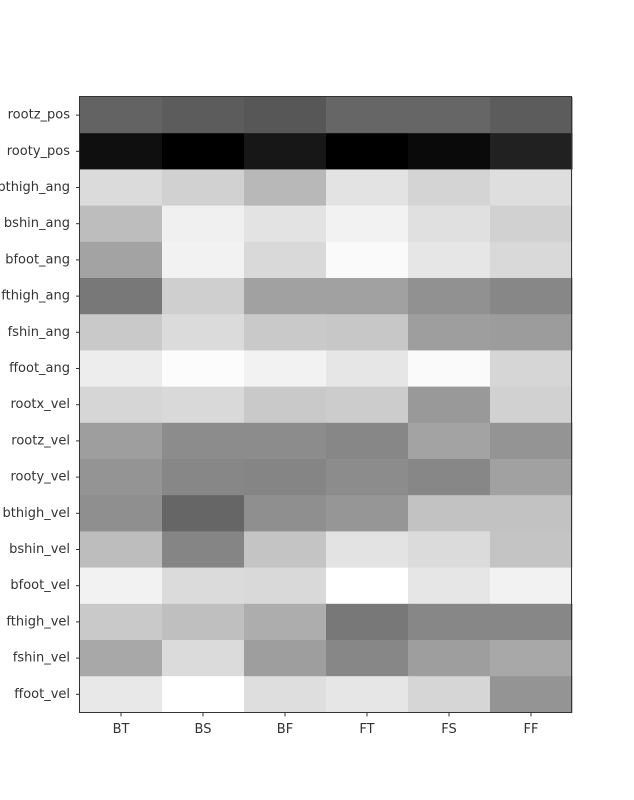 The image size is (634, 800). I want to click on y-tick-label: rootz_vel, so click(40, 440).